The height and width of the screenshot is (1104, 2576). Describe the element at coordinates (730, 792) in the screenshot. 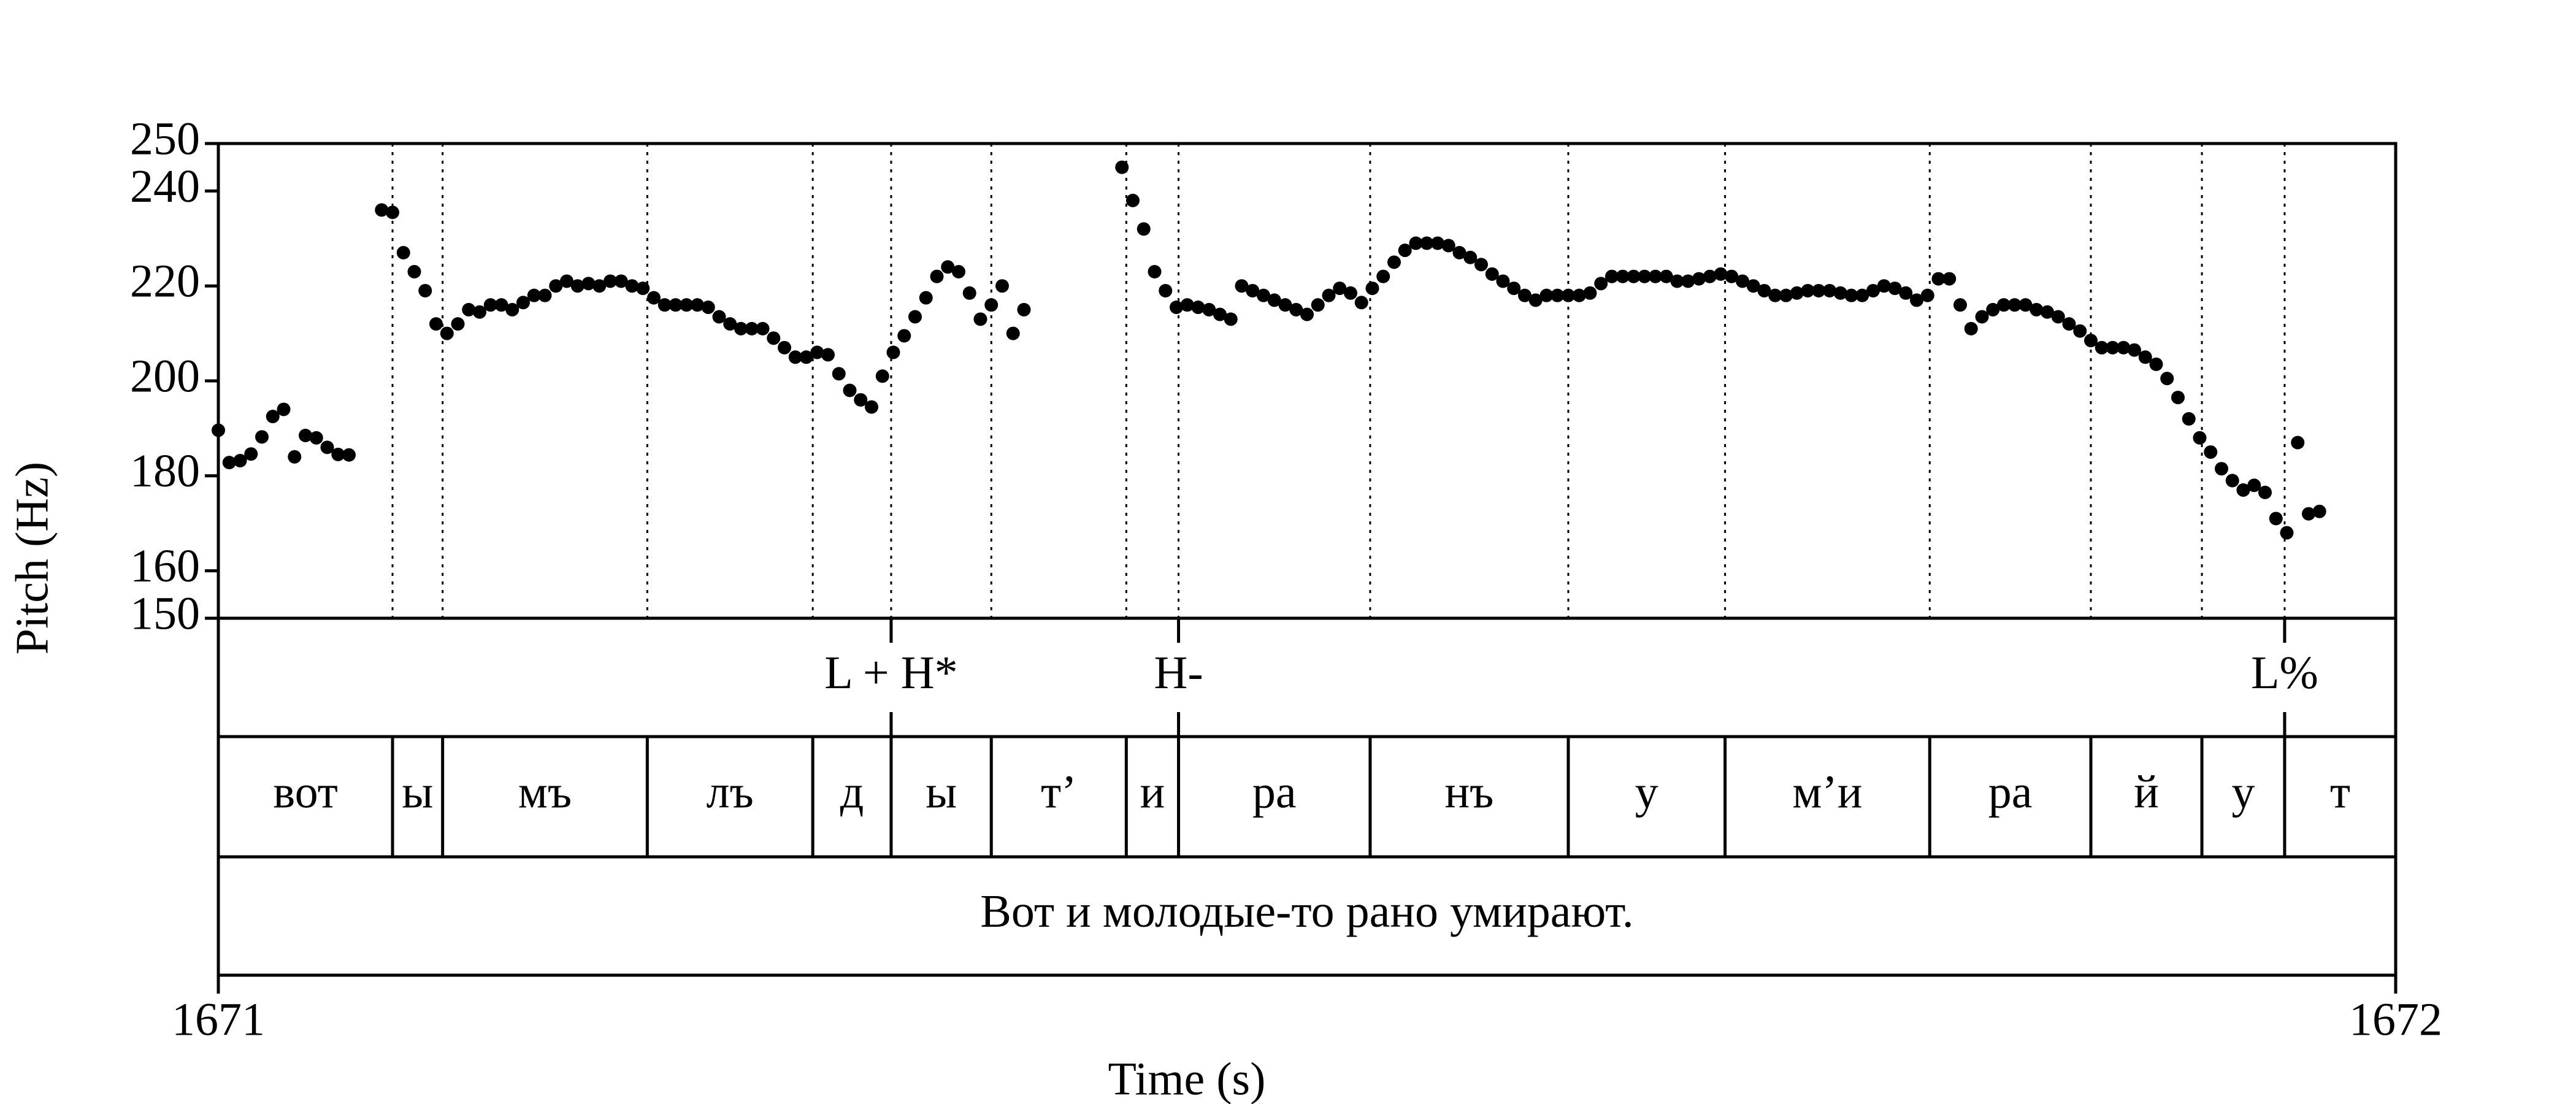

I see `syllable-label: лъ` at that location.